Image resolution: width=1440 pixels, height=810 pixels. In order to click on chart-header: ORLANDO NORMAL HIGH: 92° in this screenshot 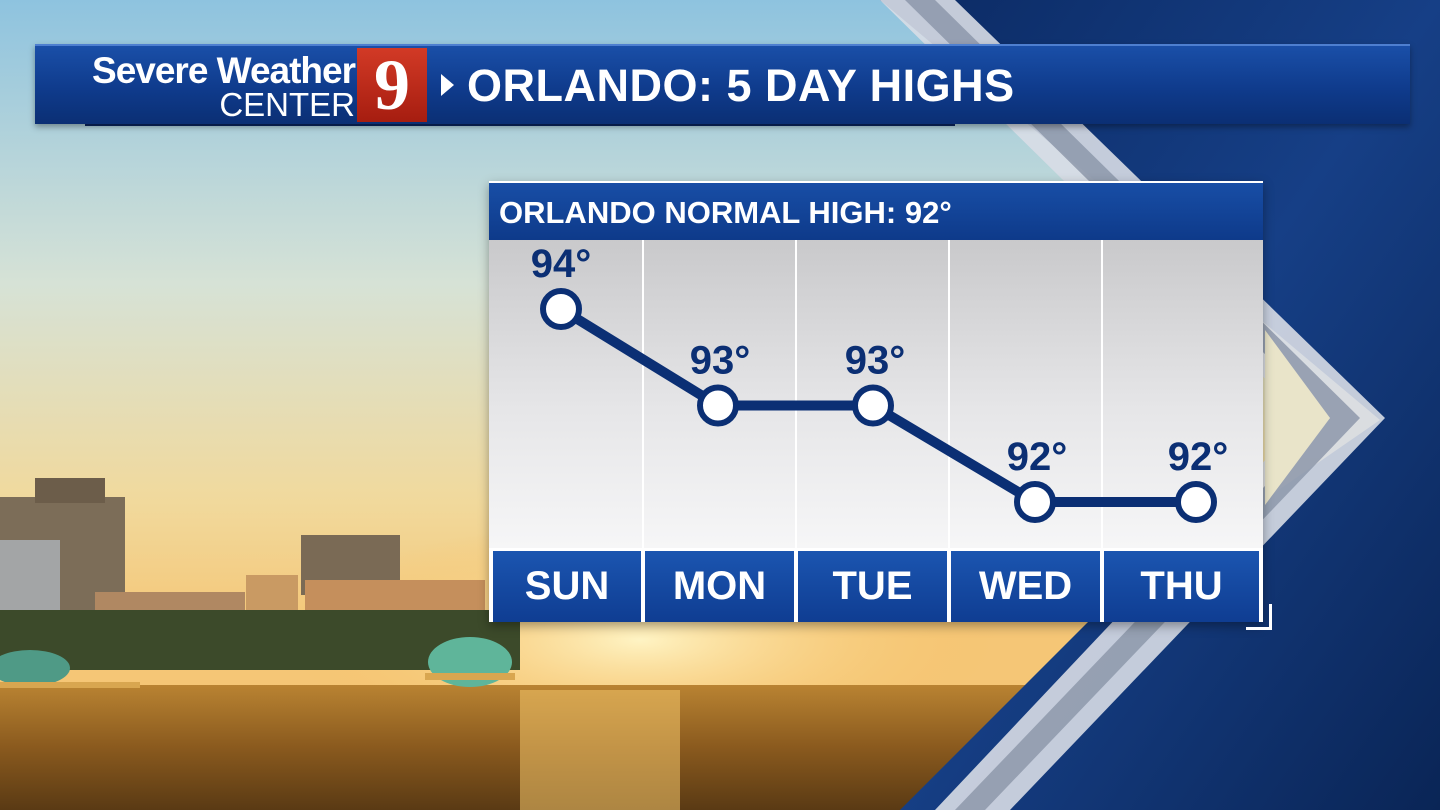, I will do `click(876, 210)`.